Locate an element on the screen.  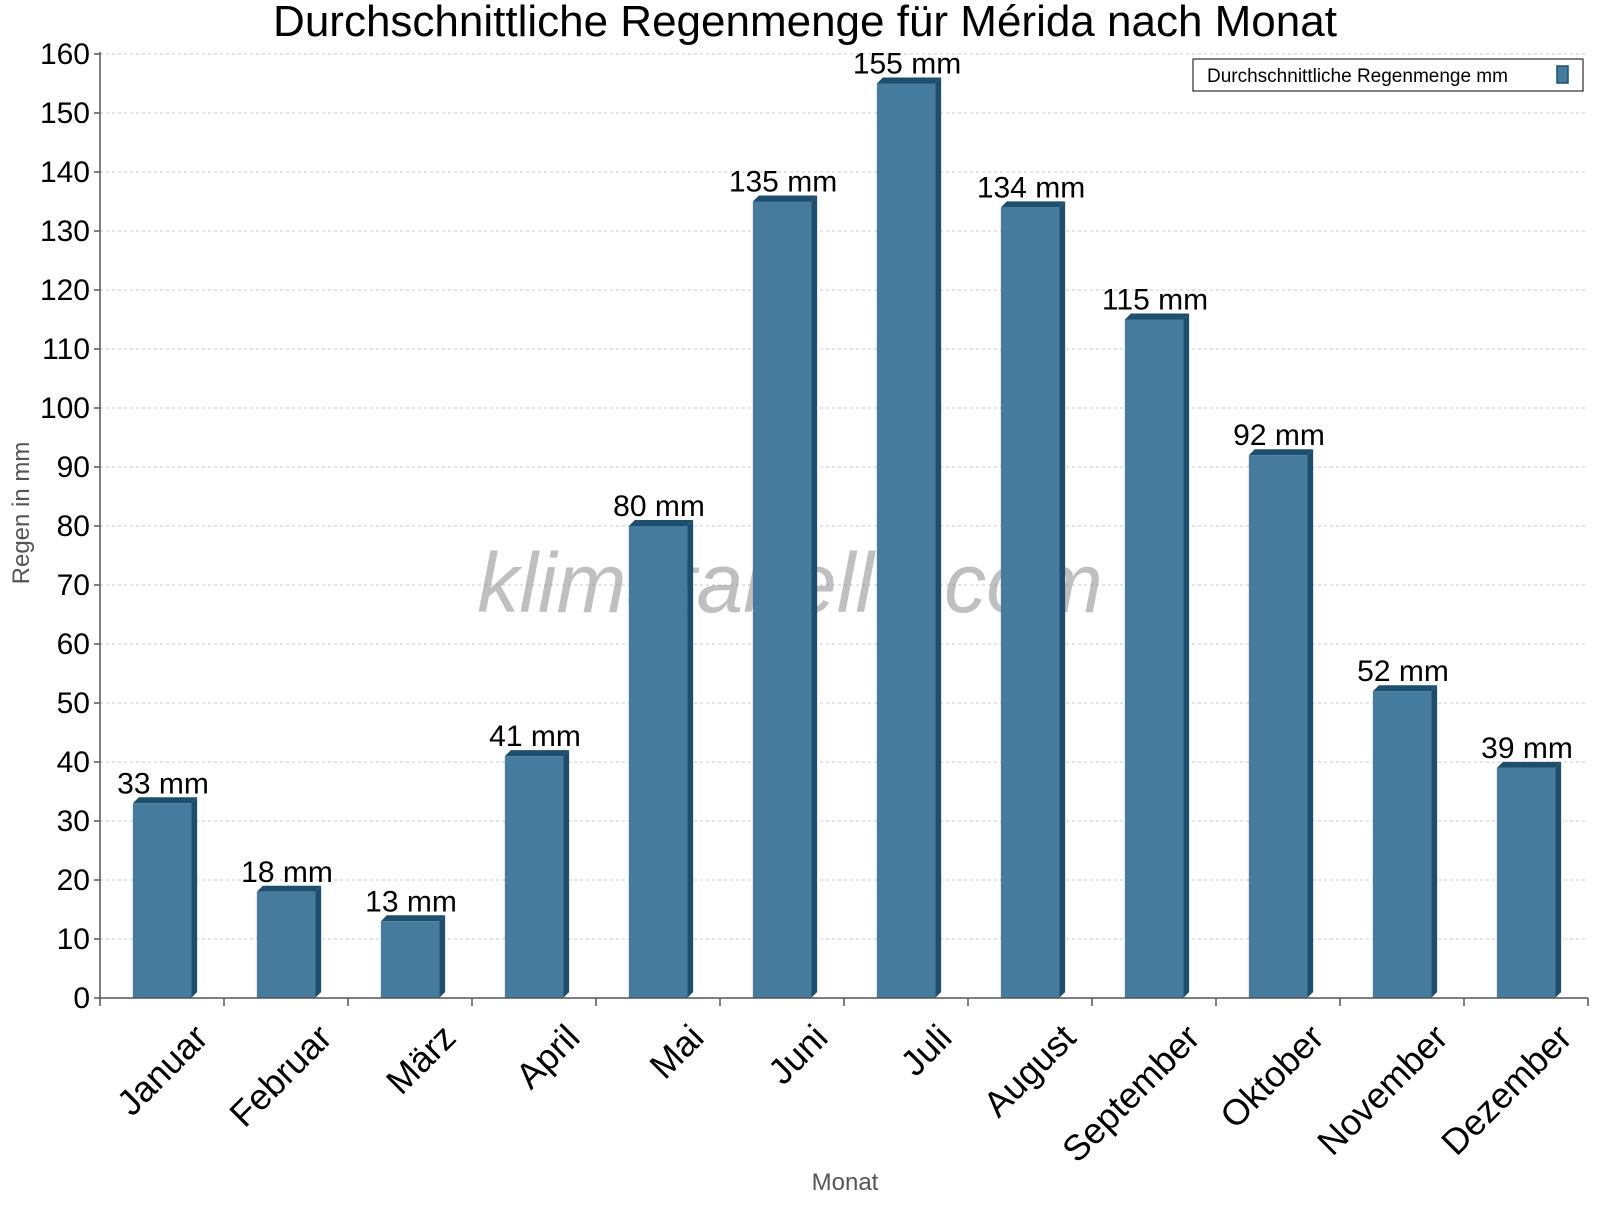
data-label: 18 mm is located at coordinates (287, 872).